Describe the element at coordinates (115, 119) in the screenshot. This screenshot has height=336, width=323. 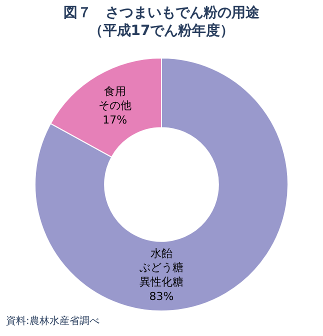
I see `data-label: 17%` at that location.